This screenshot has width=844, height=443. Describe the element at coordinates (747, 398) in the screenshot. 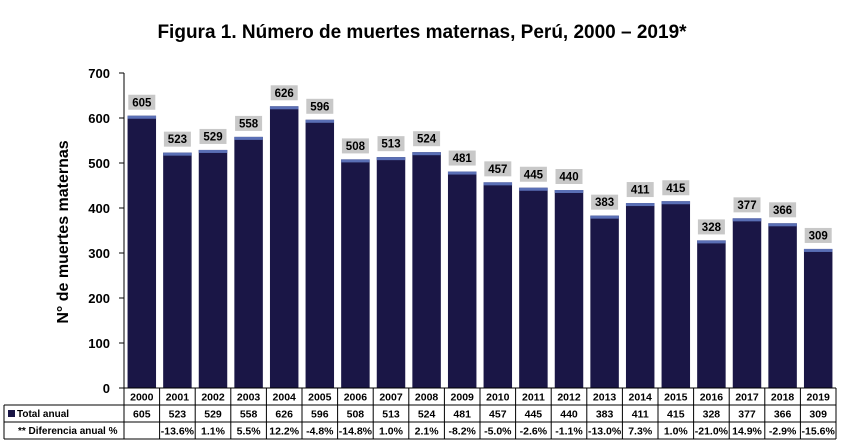

I see `x-tick-label: 2017` at that location.